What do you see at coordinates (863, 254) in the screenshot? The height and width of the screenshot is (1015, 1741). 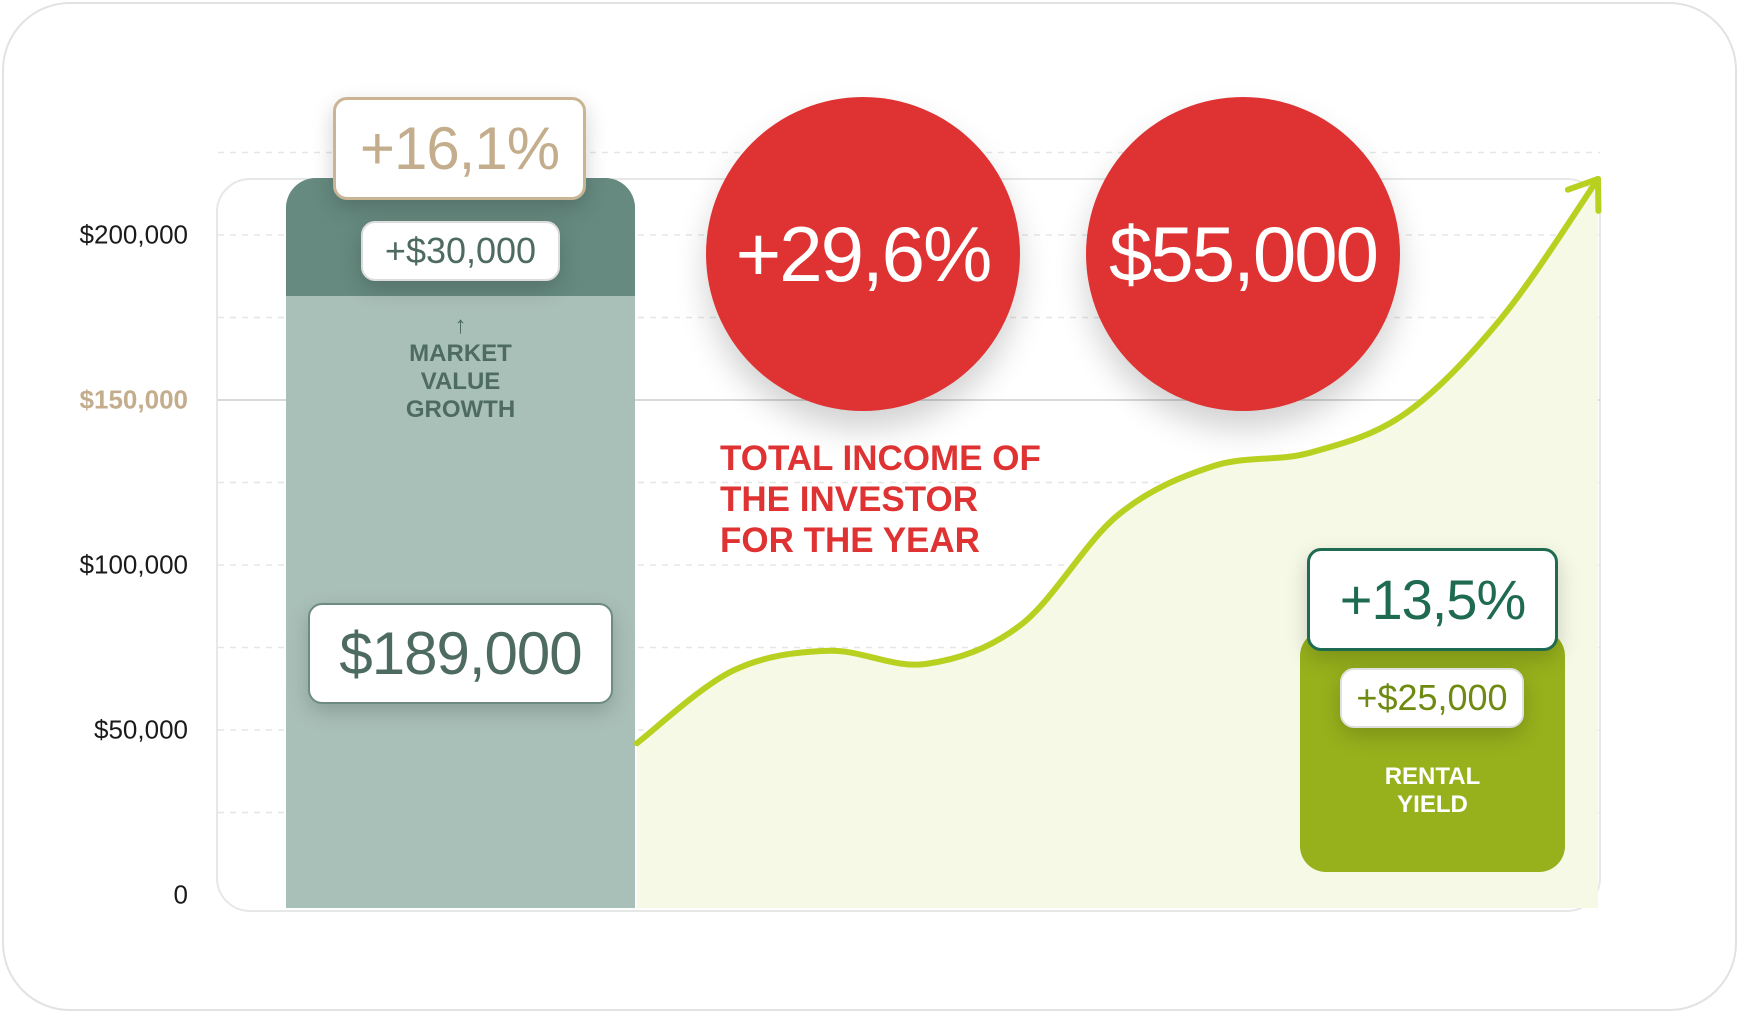 I see `total-percent-circle: +29,6%` at bounding box center [863, 254].